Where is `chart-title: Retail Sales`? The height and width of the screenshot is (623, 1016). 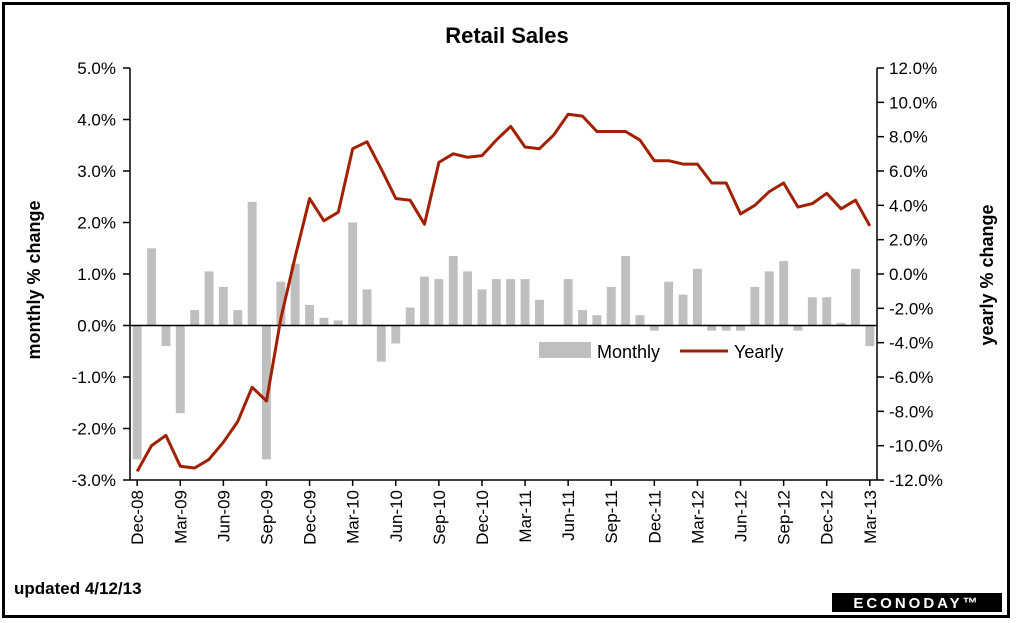
chart-title: Retail Sales is located at coordinates (507, 35).